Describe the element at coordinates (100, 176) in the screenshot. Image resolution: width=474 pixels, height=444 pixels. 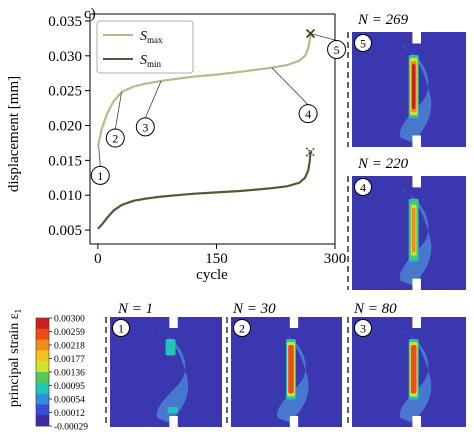
I see `svg-text: 1` at that location.